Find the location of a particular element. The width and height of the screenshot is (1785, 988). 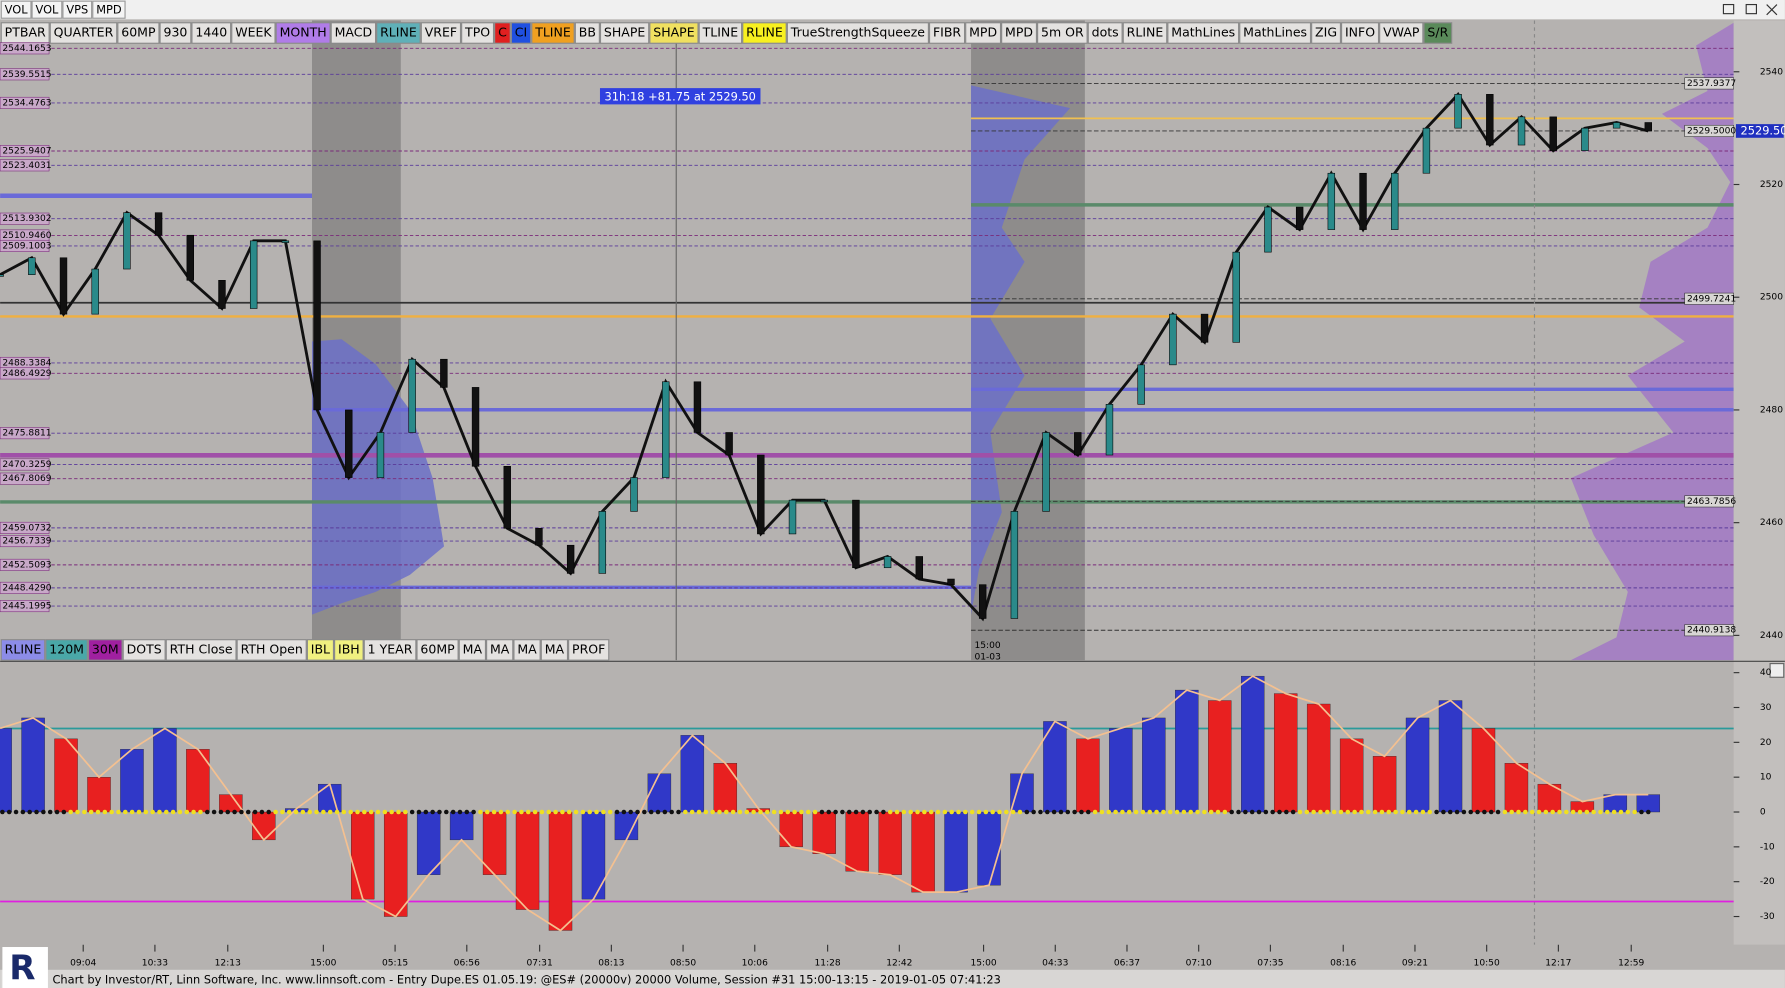

toolbar-button: dots is located at coordinates (1105, 32).